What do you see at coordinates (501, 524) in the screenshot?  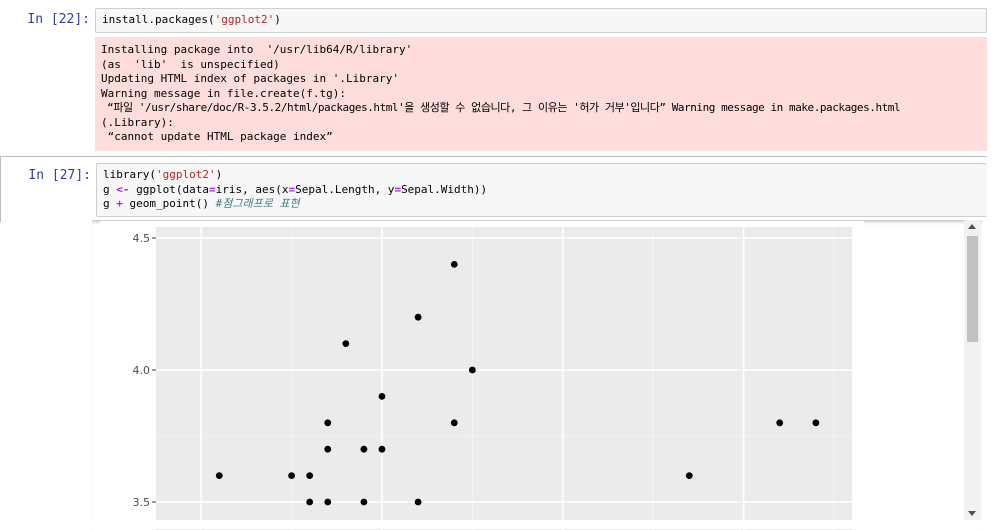 I see `page-bottom-edge` at bounding box center [501, 524].